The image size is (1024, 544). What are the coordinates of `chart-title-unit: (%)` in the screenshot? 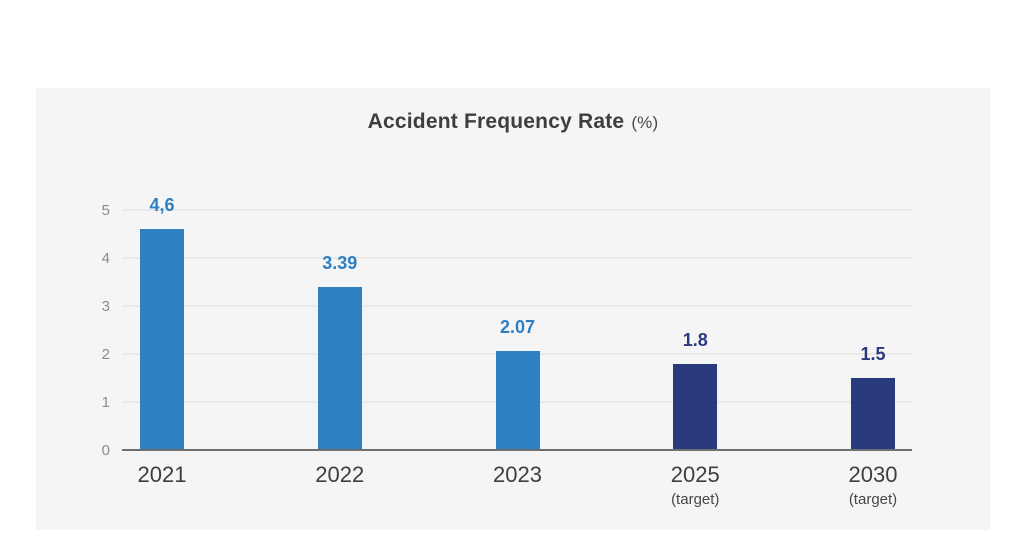 It's located at (645, 122).